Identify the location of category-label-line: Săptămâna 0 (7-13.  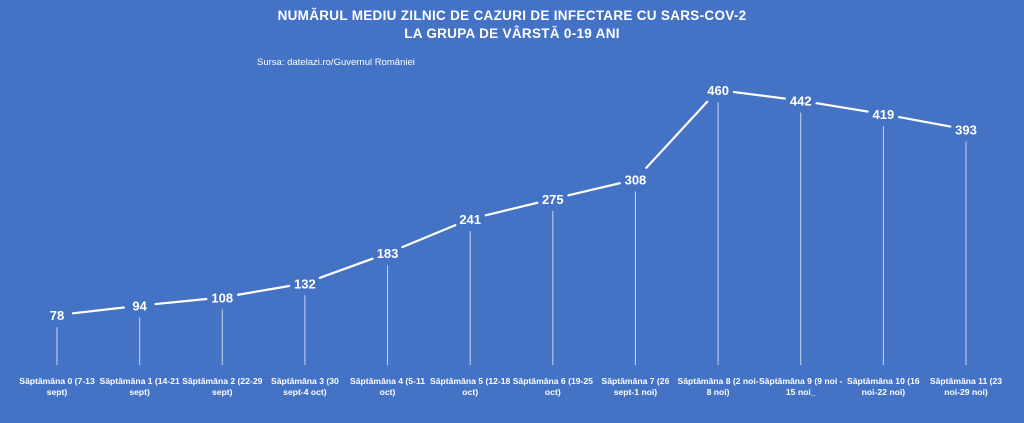
(57, 381).